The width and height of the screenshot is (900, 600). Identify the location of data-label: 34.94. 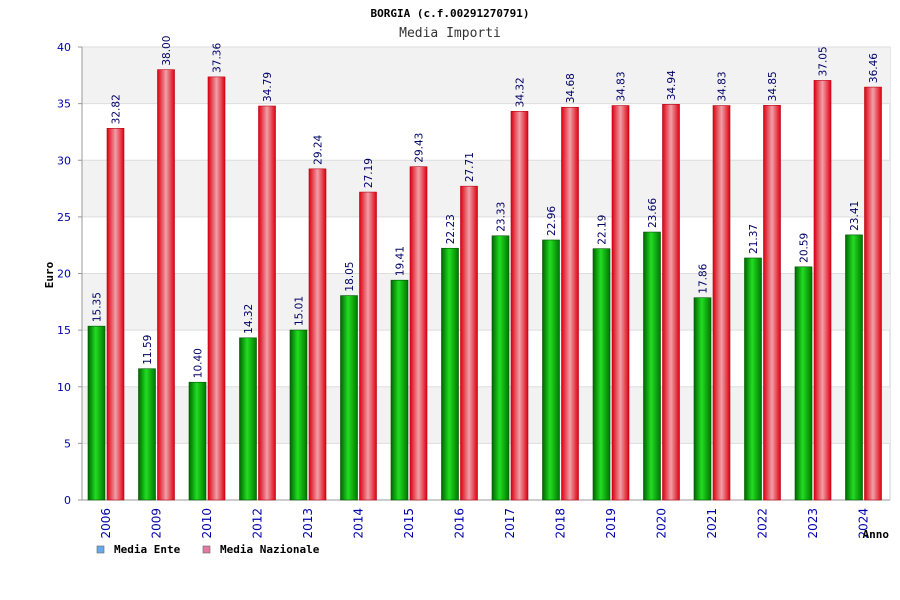
(672, 85).